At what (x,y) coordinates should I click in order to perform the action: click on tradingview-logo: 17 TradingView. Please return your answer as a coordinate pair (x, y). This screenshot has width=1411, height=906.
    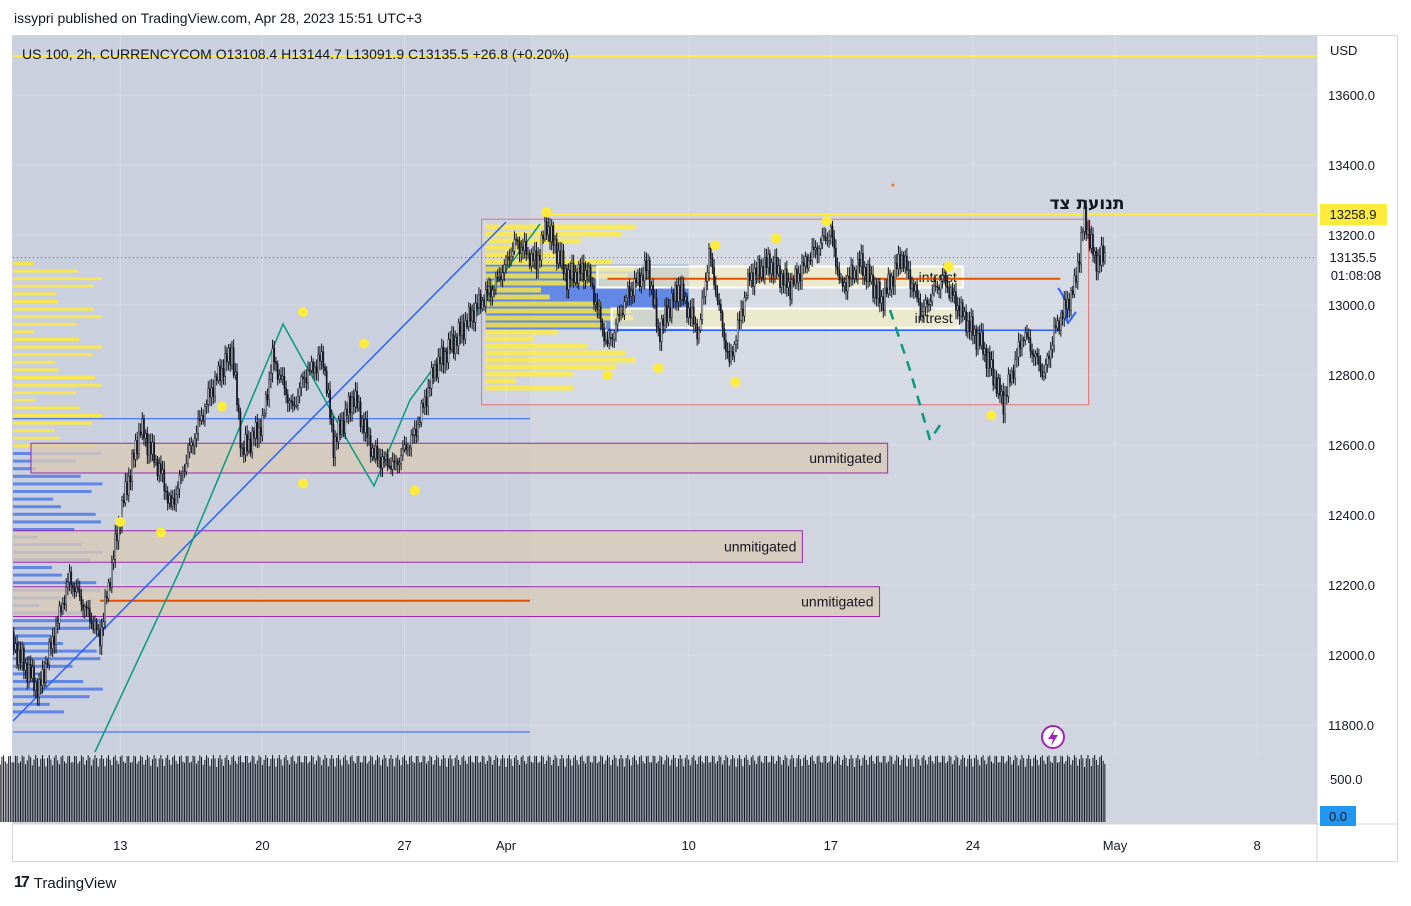
    Looking at the image, I should click on (65, 883).